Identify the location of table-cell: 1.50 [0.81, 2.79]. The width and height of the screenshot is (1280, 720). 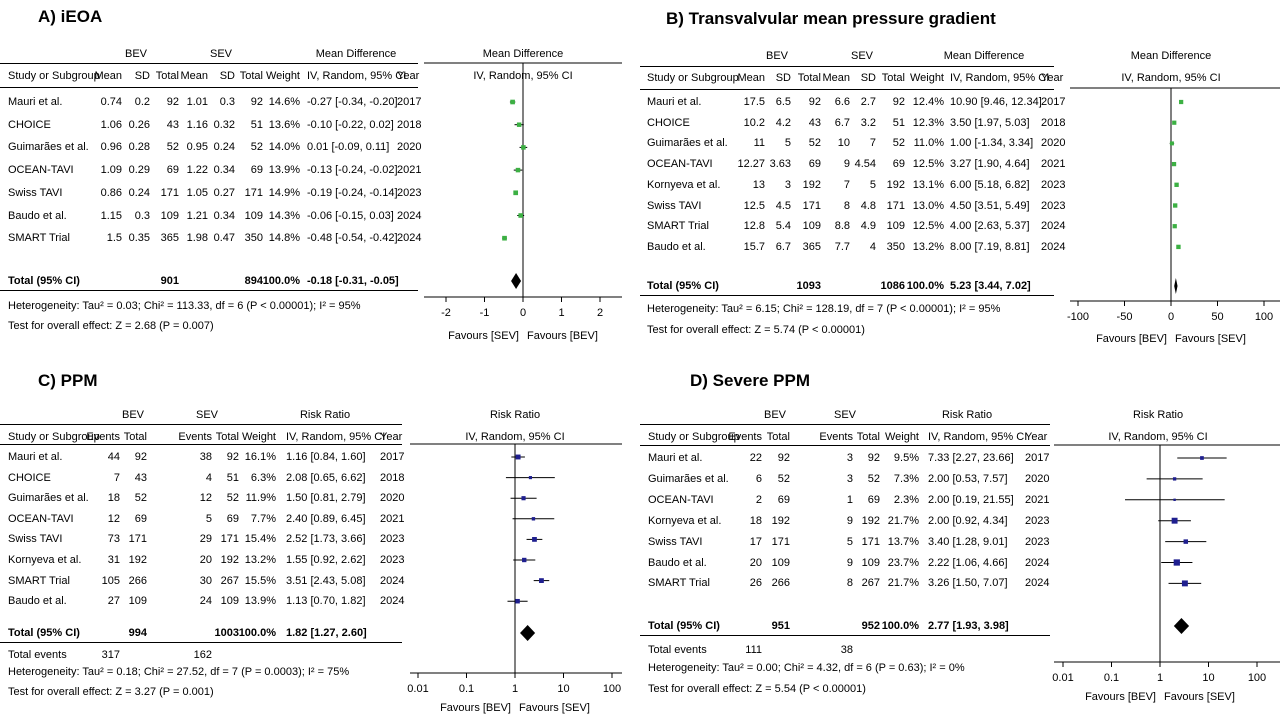
(326, 498).